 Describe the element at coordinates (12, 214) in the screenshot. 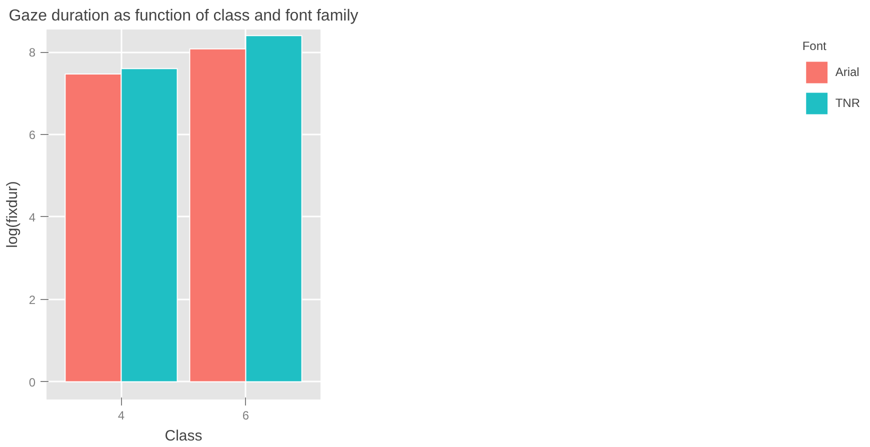

I see `y-axis-title: log(fixdur)` at that location.